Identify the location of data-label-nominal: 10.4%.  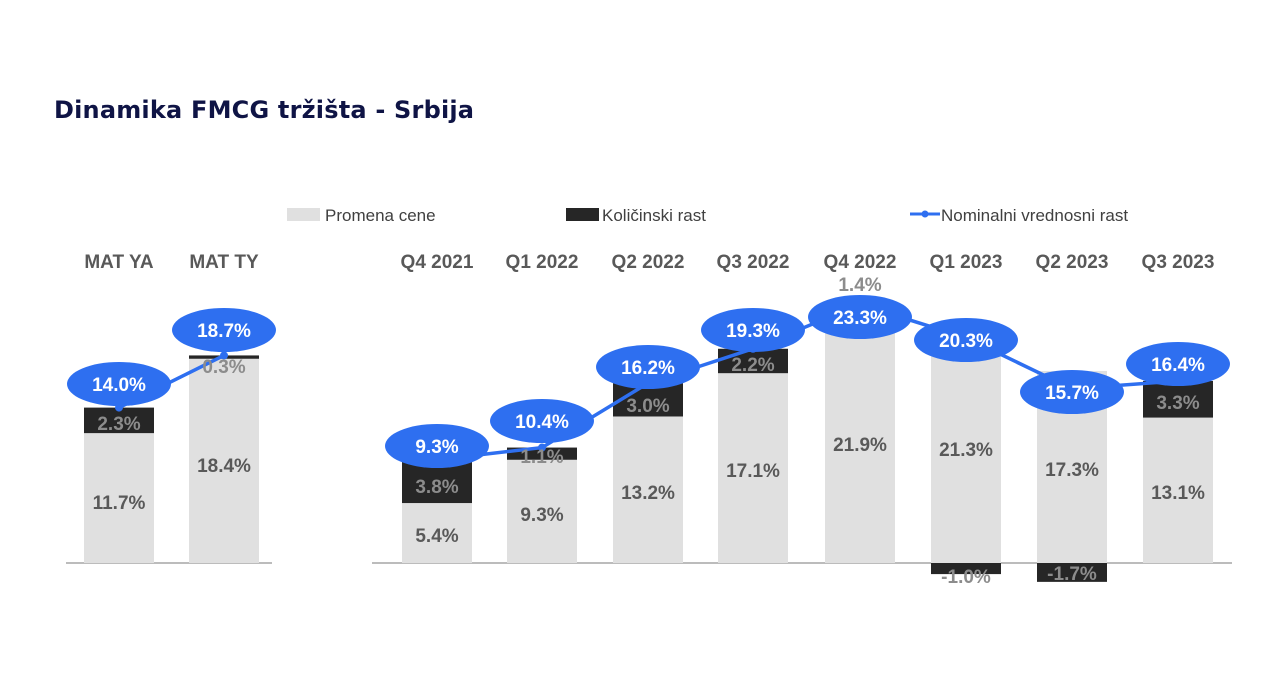
(542, 422).